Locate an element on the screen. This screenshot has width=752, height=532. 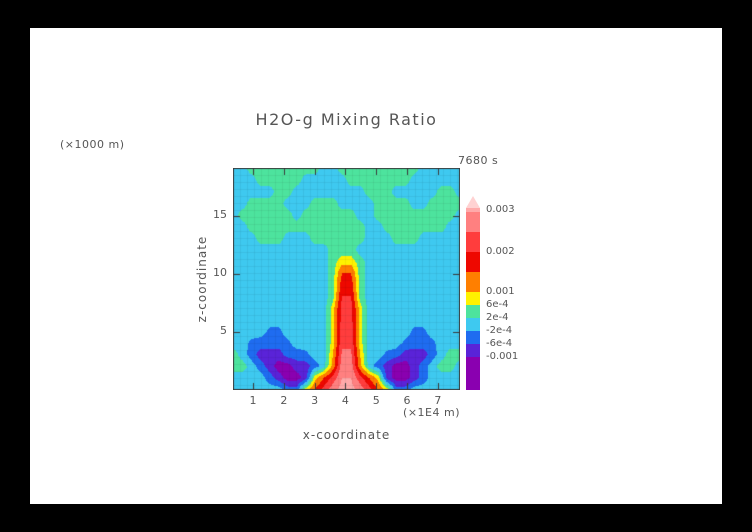
x-axis-label: x-coordinate is located at coordinates (346, 435).